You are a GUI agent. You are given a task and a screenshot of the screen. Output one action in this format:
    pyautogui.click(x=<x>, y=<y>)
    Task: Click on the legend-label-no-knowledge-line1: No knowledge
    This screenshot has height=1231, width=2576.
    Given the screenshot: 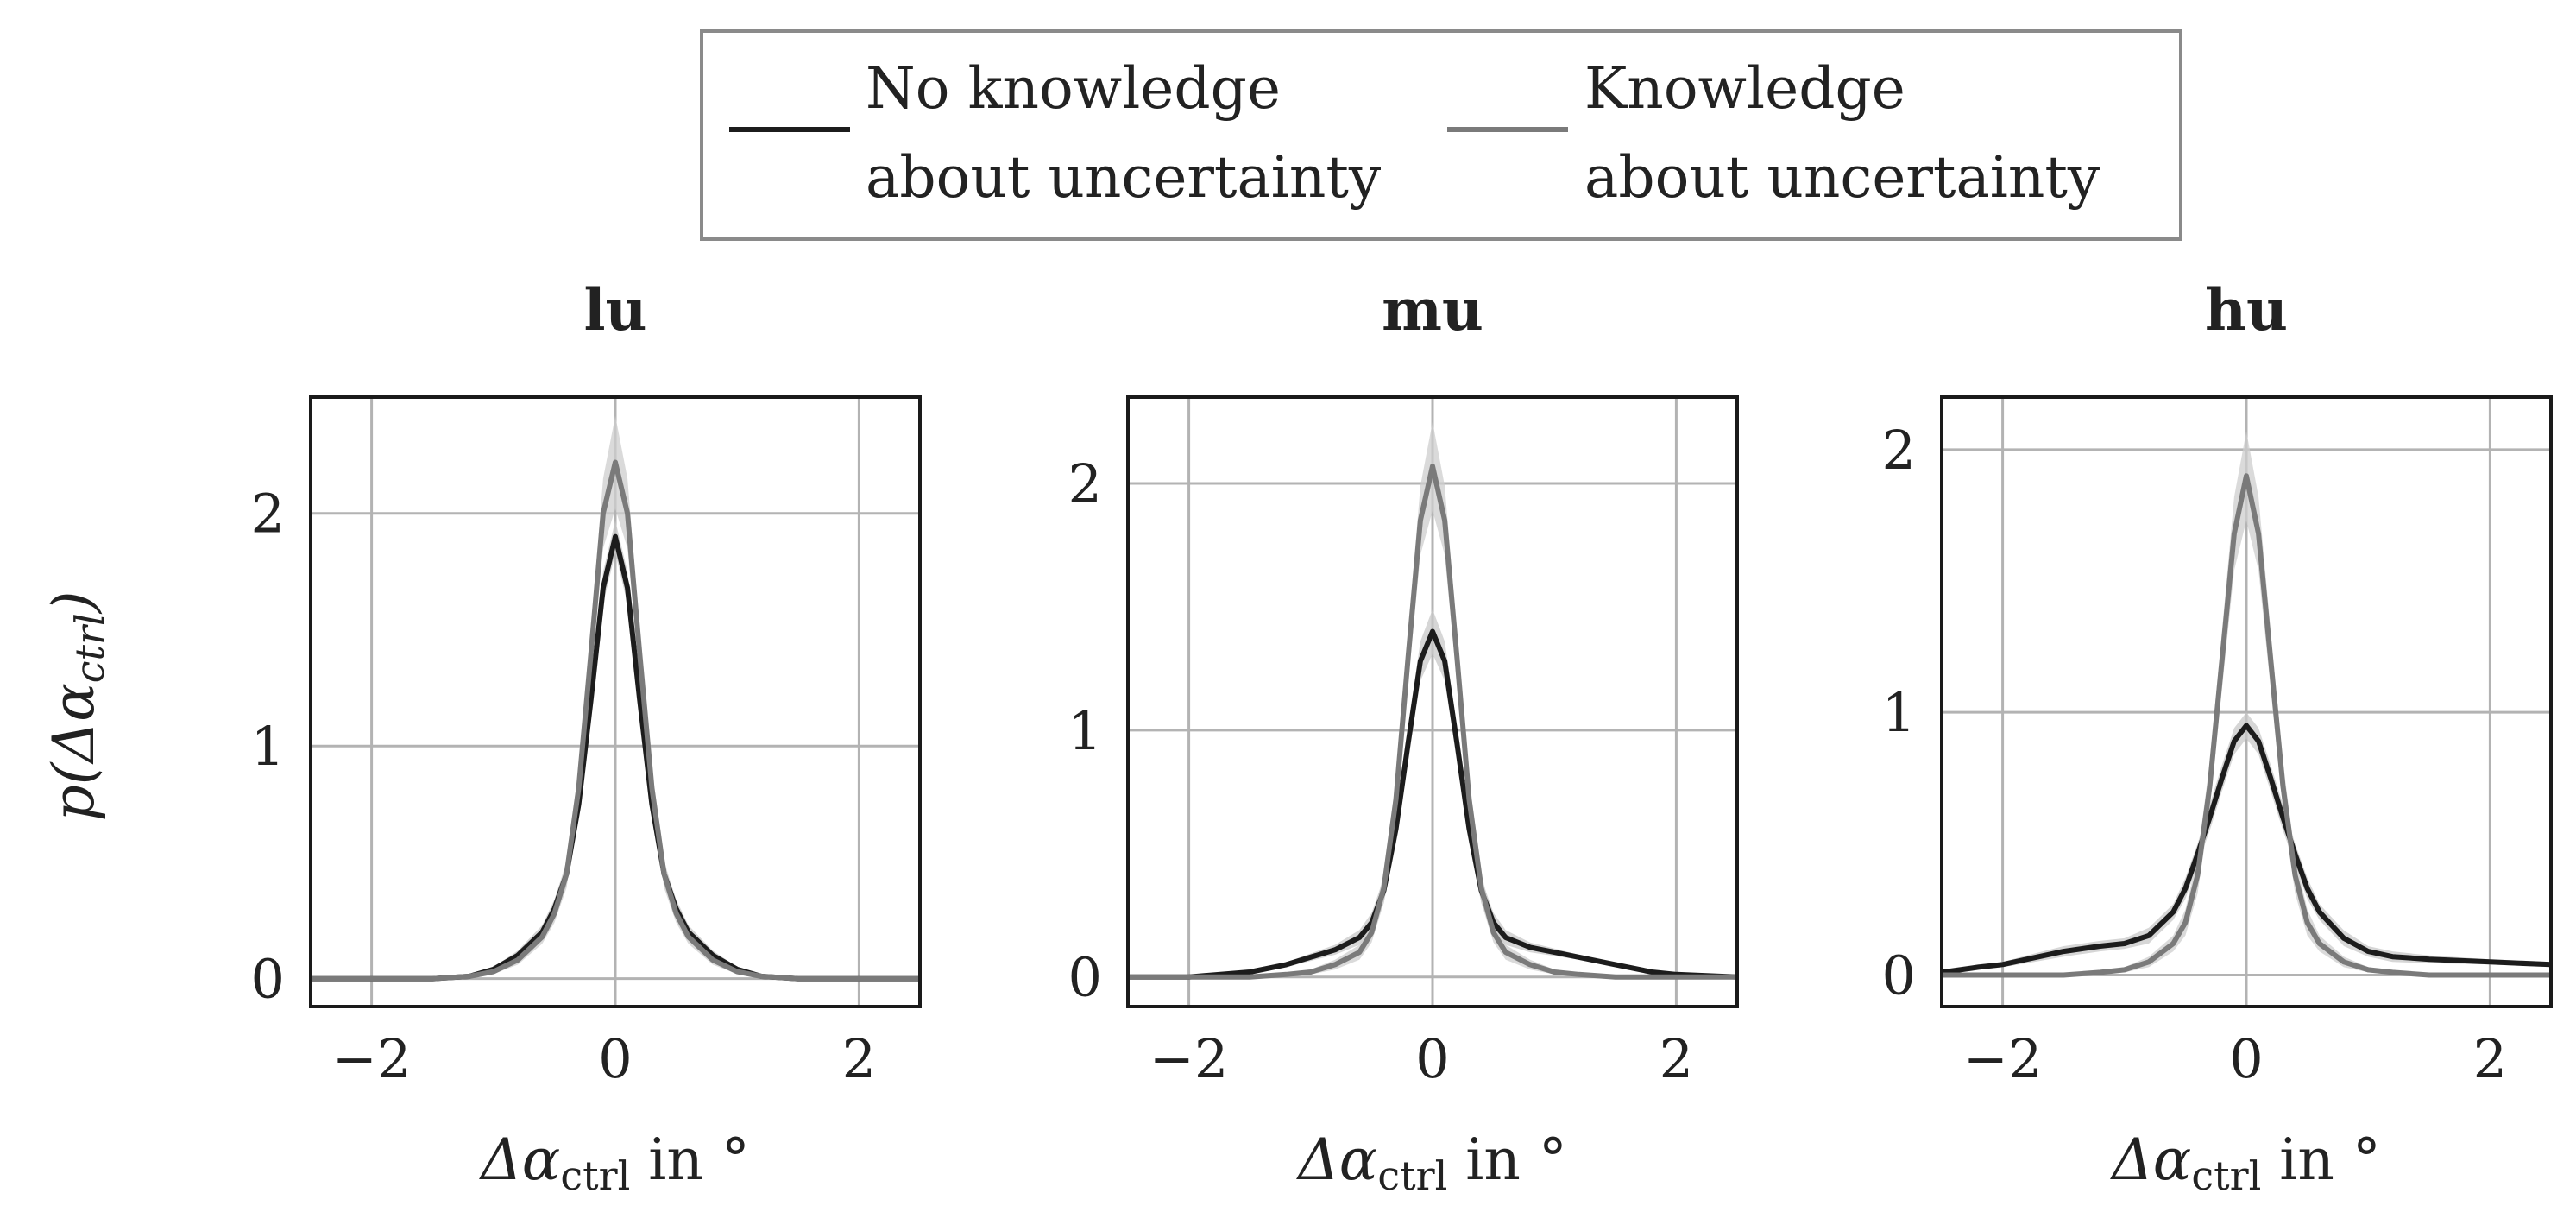 What is the action you would take?
    pyautogui.click(x=1073, y=88)
    